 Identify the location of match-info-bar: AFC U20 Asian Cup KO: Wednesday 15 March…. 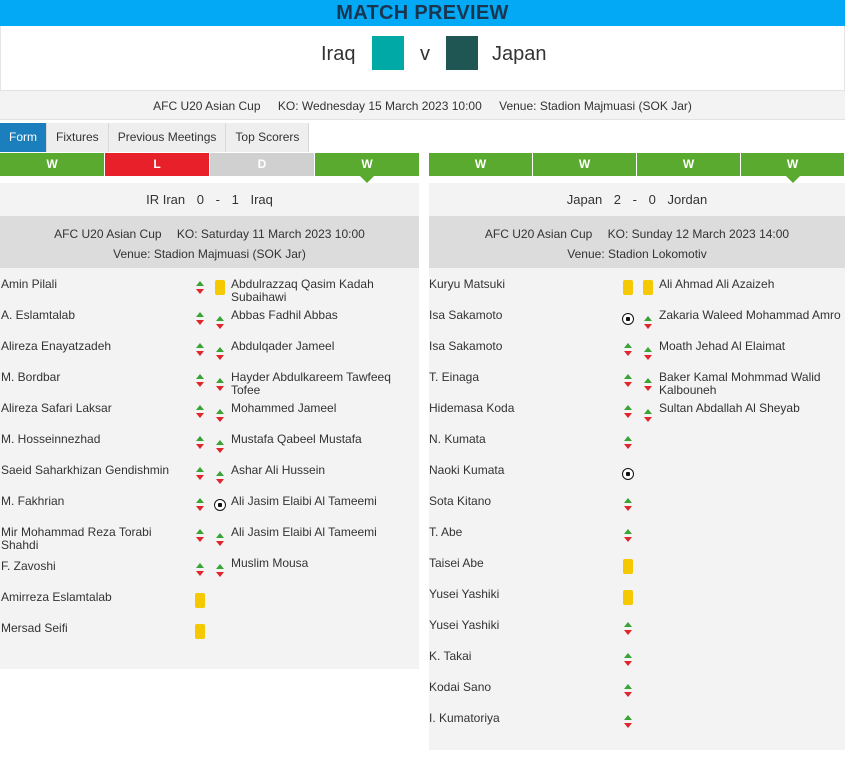
(422, 105).